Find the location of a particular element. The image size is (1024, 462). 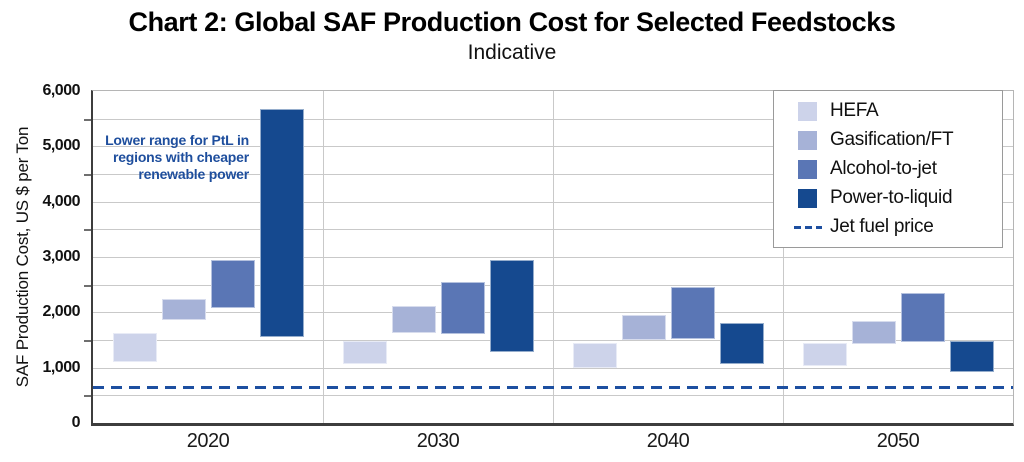

legend-label-jet-fuel-price: Jet fuel price is located at coordinates (882, 226).